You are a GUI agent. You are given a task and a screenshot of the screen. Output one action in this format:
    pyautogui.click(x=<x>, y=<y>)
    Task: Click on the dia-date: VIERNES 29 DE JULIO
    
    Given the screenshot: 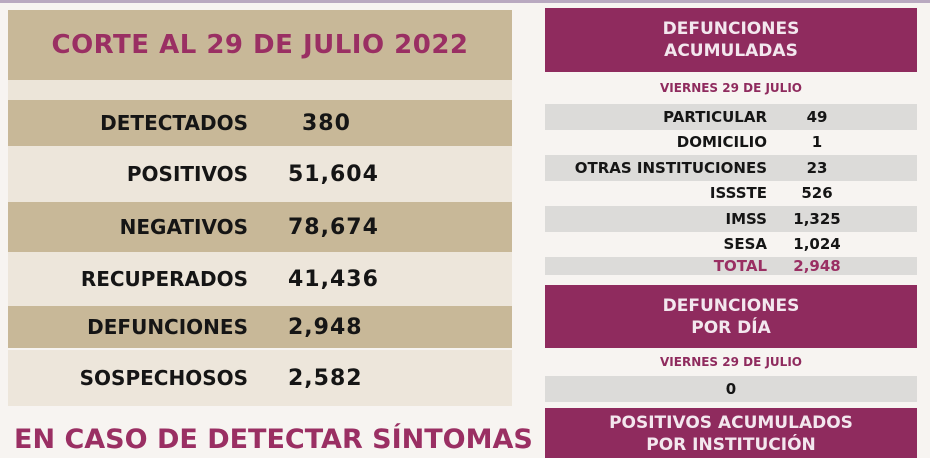 What is the action you would take?
    pyautogui.click(x=731, y=362)
    